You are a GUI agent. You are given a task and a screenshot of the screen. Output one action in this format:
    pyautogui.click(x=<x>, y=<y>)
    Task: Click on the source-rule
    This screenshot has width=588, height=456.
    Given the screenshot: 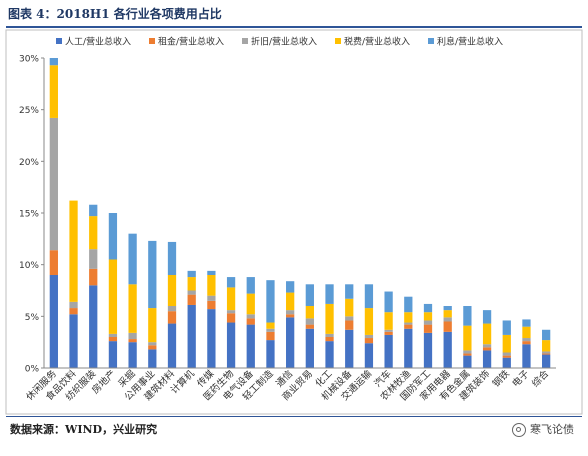 What is the action you would take?
    pyautogui.click(x=294, y=416)
    